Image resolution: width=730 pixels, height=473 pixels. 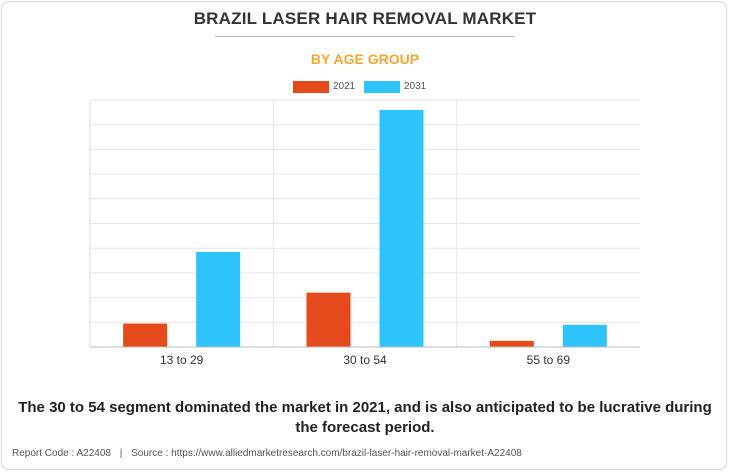 What do you see at coordinates (365, 18) in the screenshot?
I see `chart-title: BRAZIL LASER HAIR REMOVAL MARKET` at bounding box center [365, 18].